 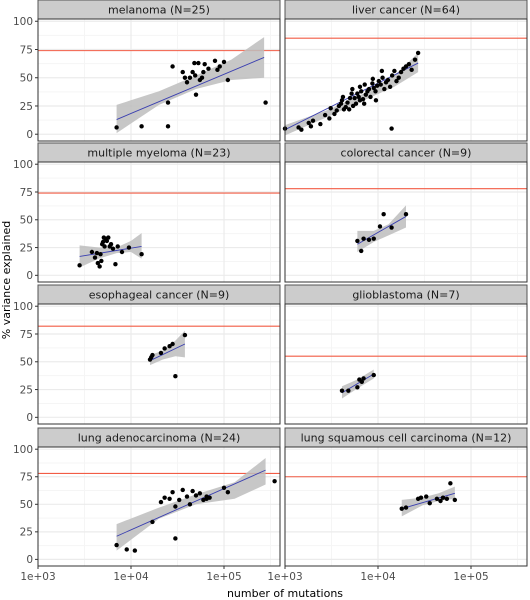 I want to click on y-tick-label: 100, so click(x=23, y=307).